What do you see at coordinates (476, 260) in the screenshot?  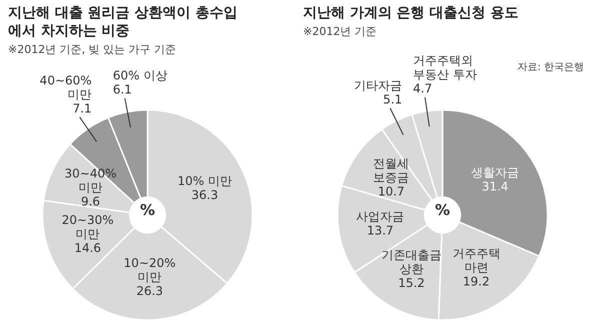 I see `slice-label: 거주주택 마련` at bounding box center [476, 260].